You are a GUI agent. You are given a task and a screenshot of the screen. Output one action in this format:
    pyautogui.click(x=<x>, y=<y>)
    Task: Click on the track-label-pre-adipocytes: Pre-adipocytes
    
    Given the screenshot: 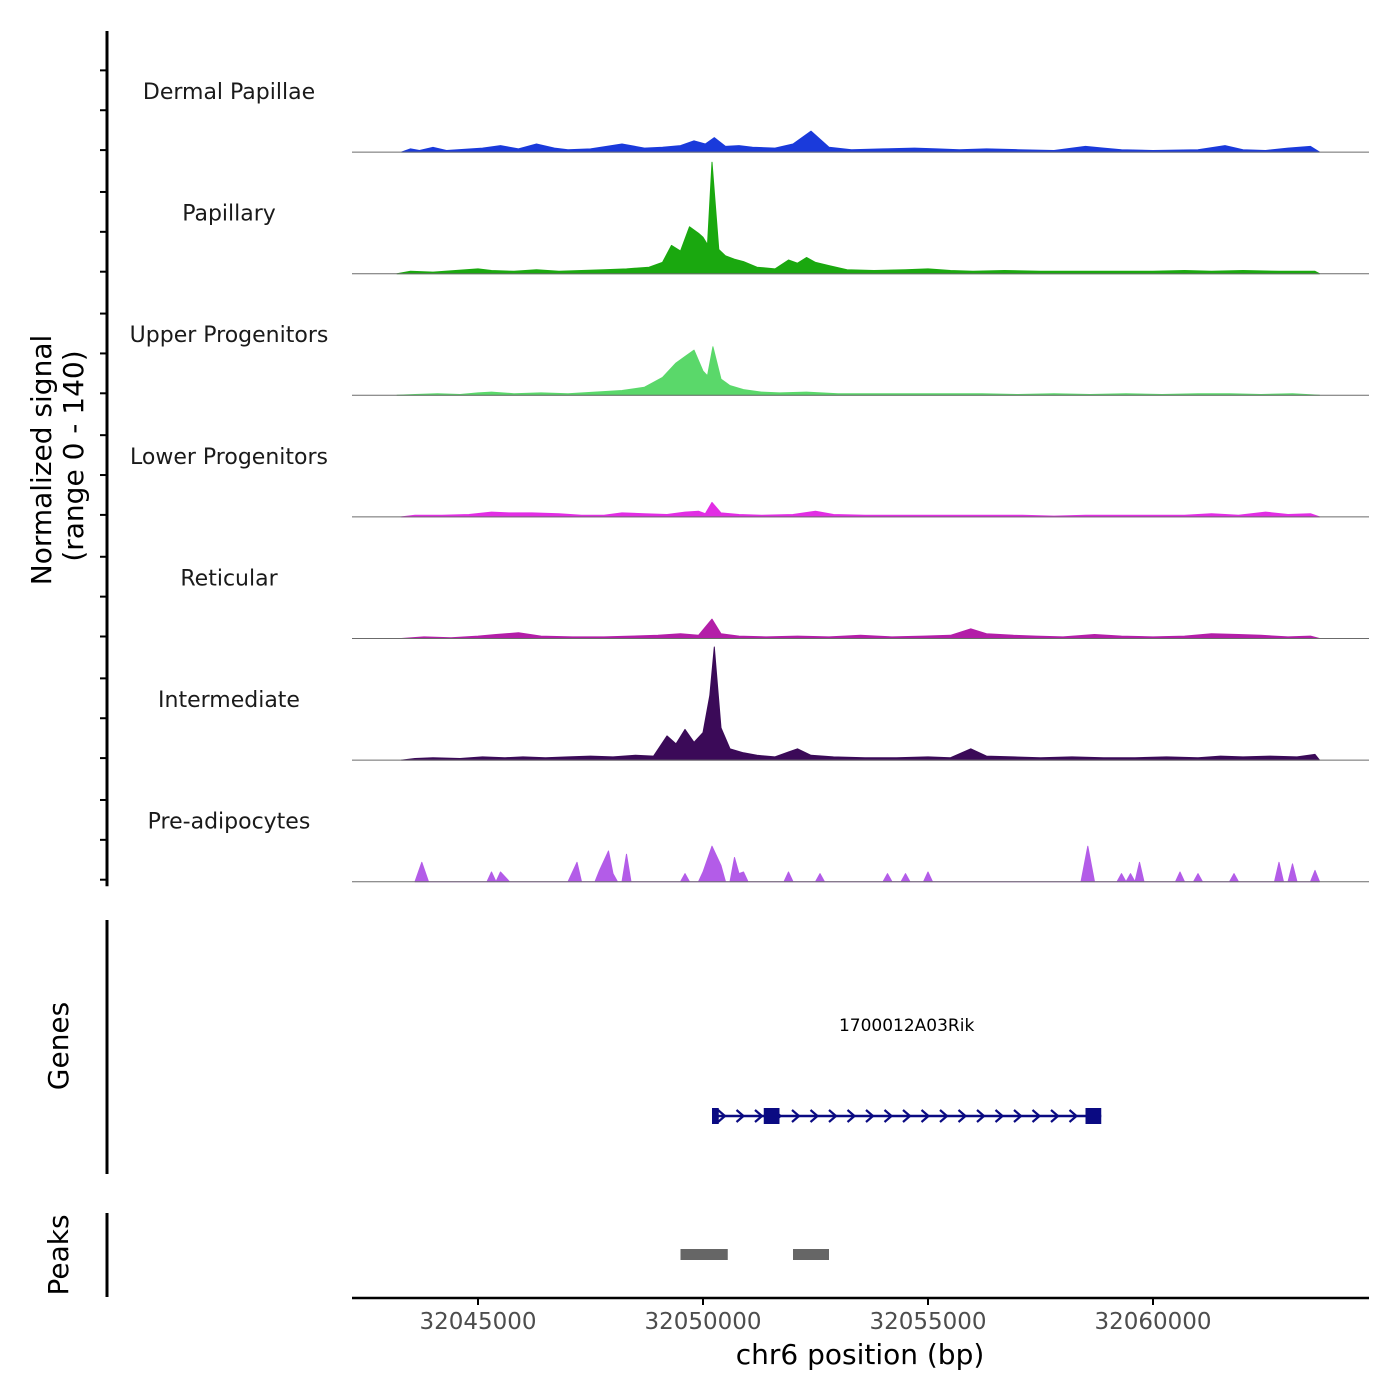 What is the action you would take?
    pyautogui.click(x=229, y=822)
    